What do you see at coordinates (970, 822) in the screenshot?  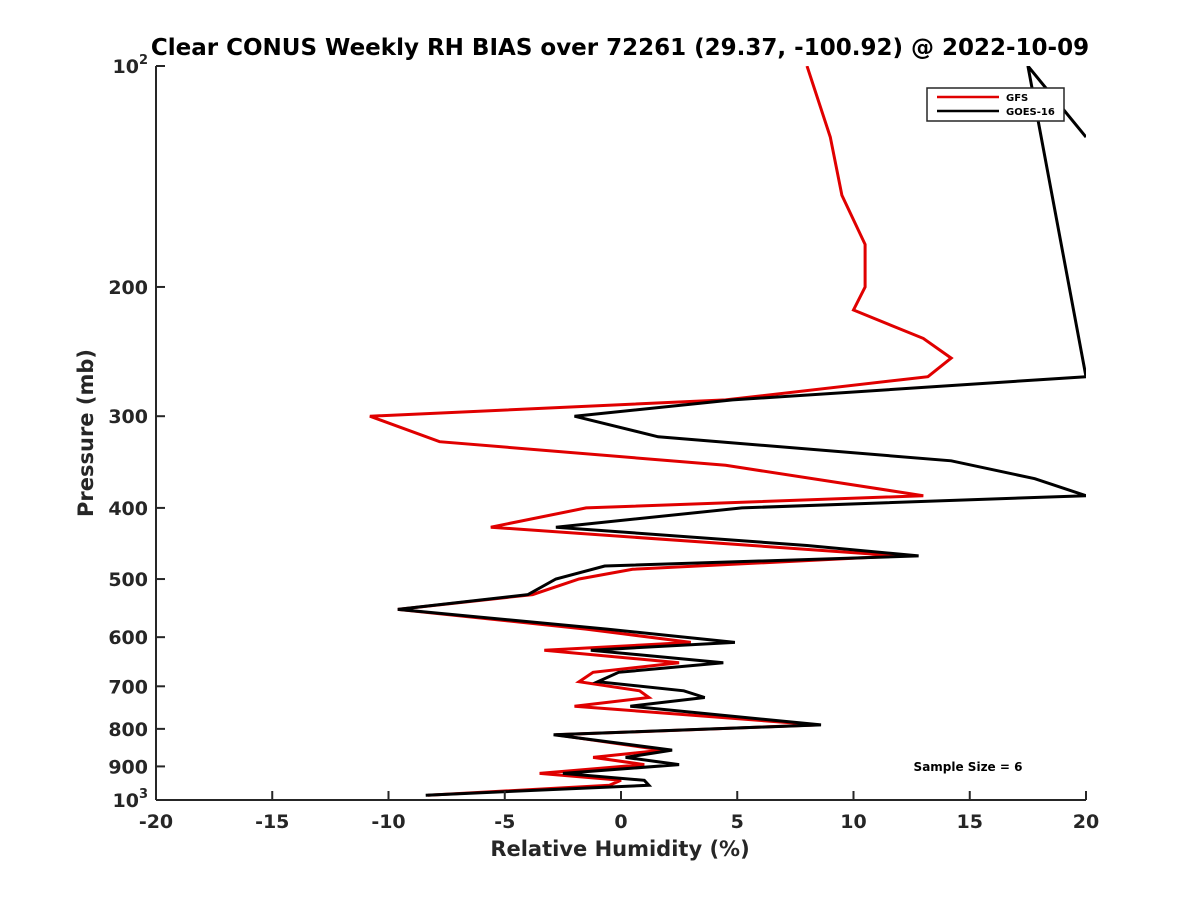 I see `x-tick-label: 15` at bounding box center [970, 822].